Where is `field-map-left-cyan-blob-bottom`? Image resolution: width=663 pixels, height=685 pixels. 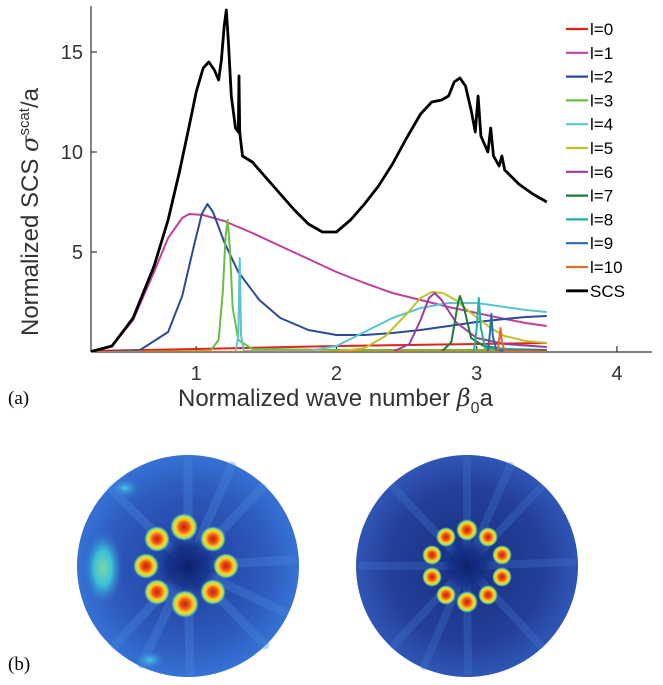 field-map-left-cyan-blob-bottom is located at coordinates (150, 660).